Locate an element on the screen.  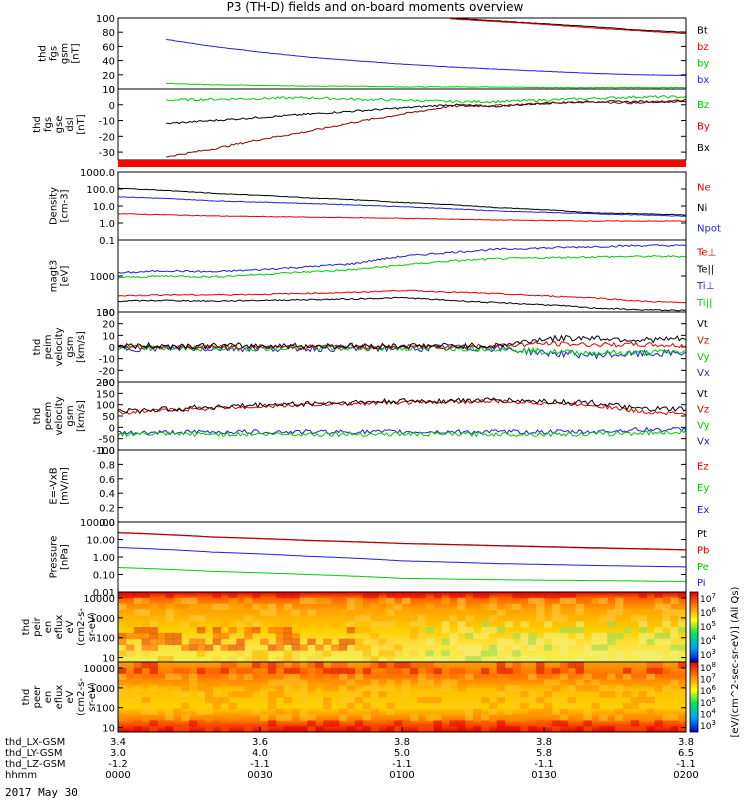
panel-temperature: 100 1000 magt3 [eV] Te⊥ Te|| Ti⊥ Ti|| is located at coordinates (382, 279).